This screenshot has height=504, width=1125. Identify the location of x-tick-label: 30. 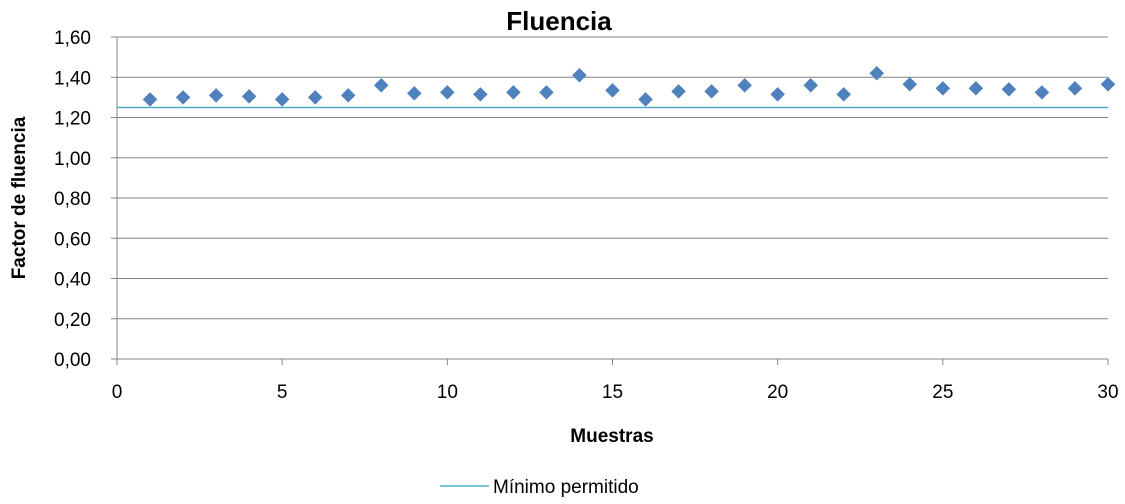
(1107, 392).